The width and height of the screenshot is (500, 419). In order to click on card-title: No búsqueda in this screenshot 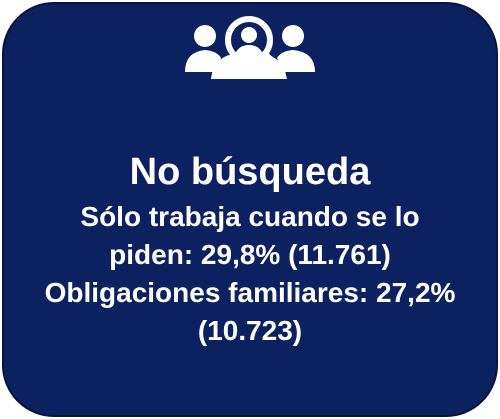, I will do `click(250, 172)`.